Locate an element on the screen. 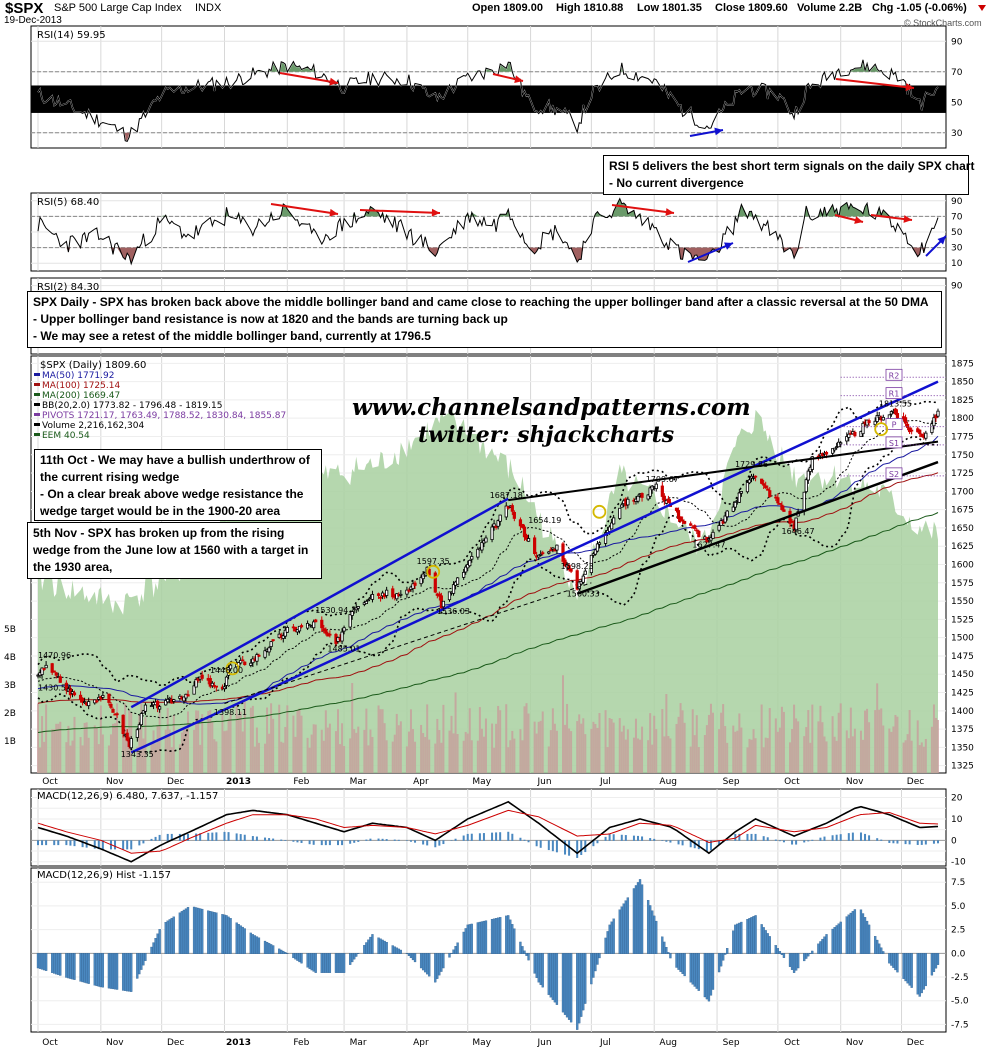 The image size is (990, 1051). price-label: 1729.86 is located at coordinates (751, 464).